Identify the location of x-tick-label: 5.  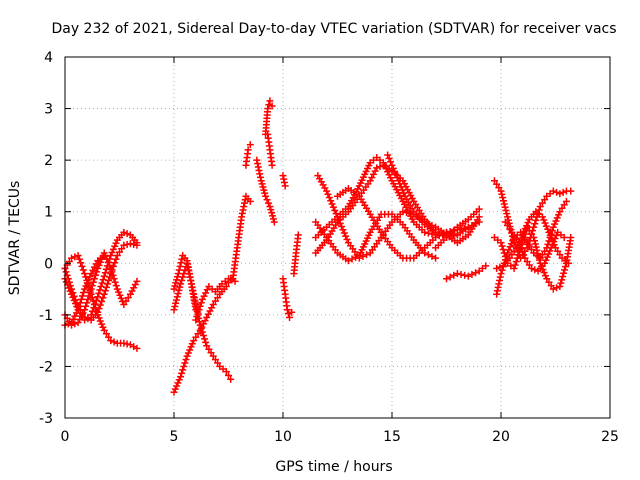
(174, 437).